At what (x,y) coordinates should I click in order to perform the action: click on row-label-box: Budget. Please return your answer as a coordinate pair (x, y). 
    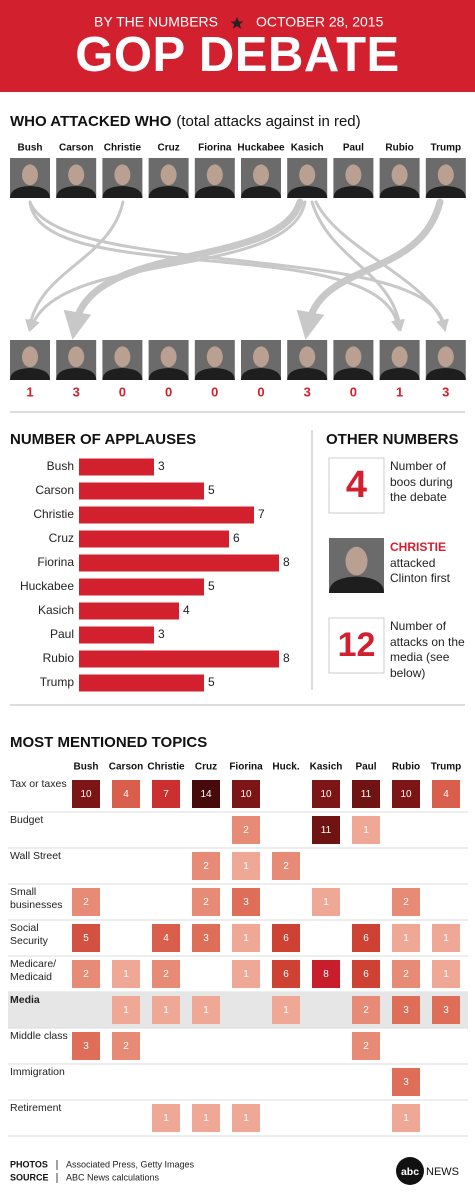
    Looking at the image, I should click on (26, 820).